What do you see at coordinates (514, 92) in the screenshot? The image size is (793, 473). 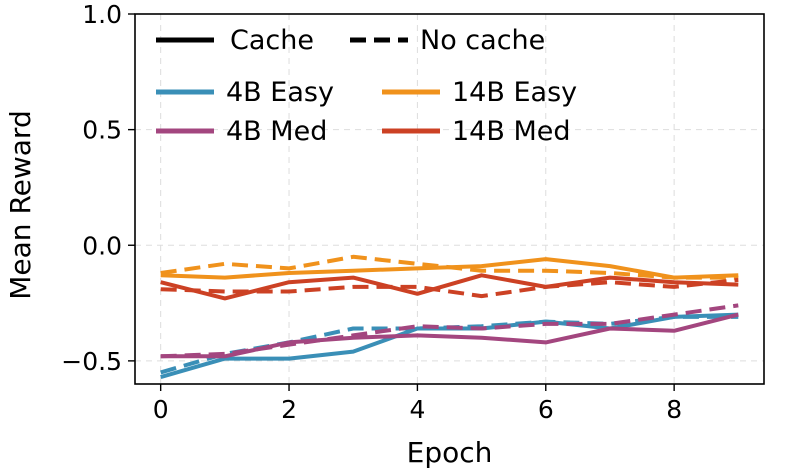 I see `legend-14b-easy-label: 14B Easy` at bounding box center [514, 92].